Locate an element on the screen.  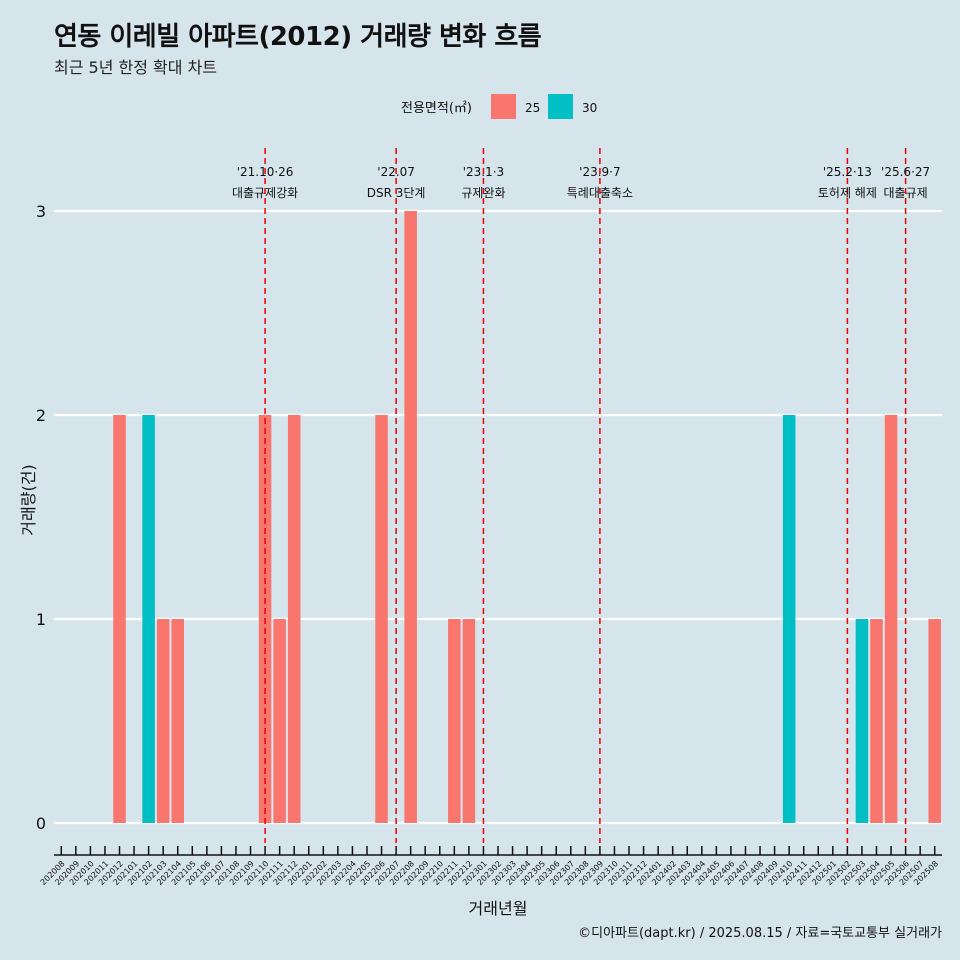
policy-label: 토허제 해제 is located at coordinates (847, 193).